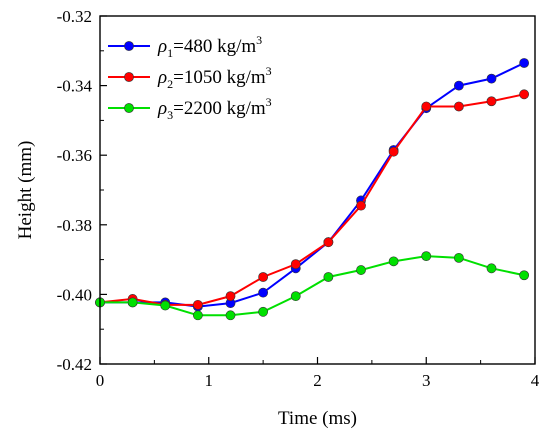  I want to click on legend-item: ρ2=1050 kg/m3, so click(190, 77).